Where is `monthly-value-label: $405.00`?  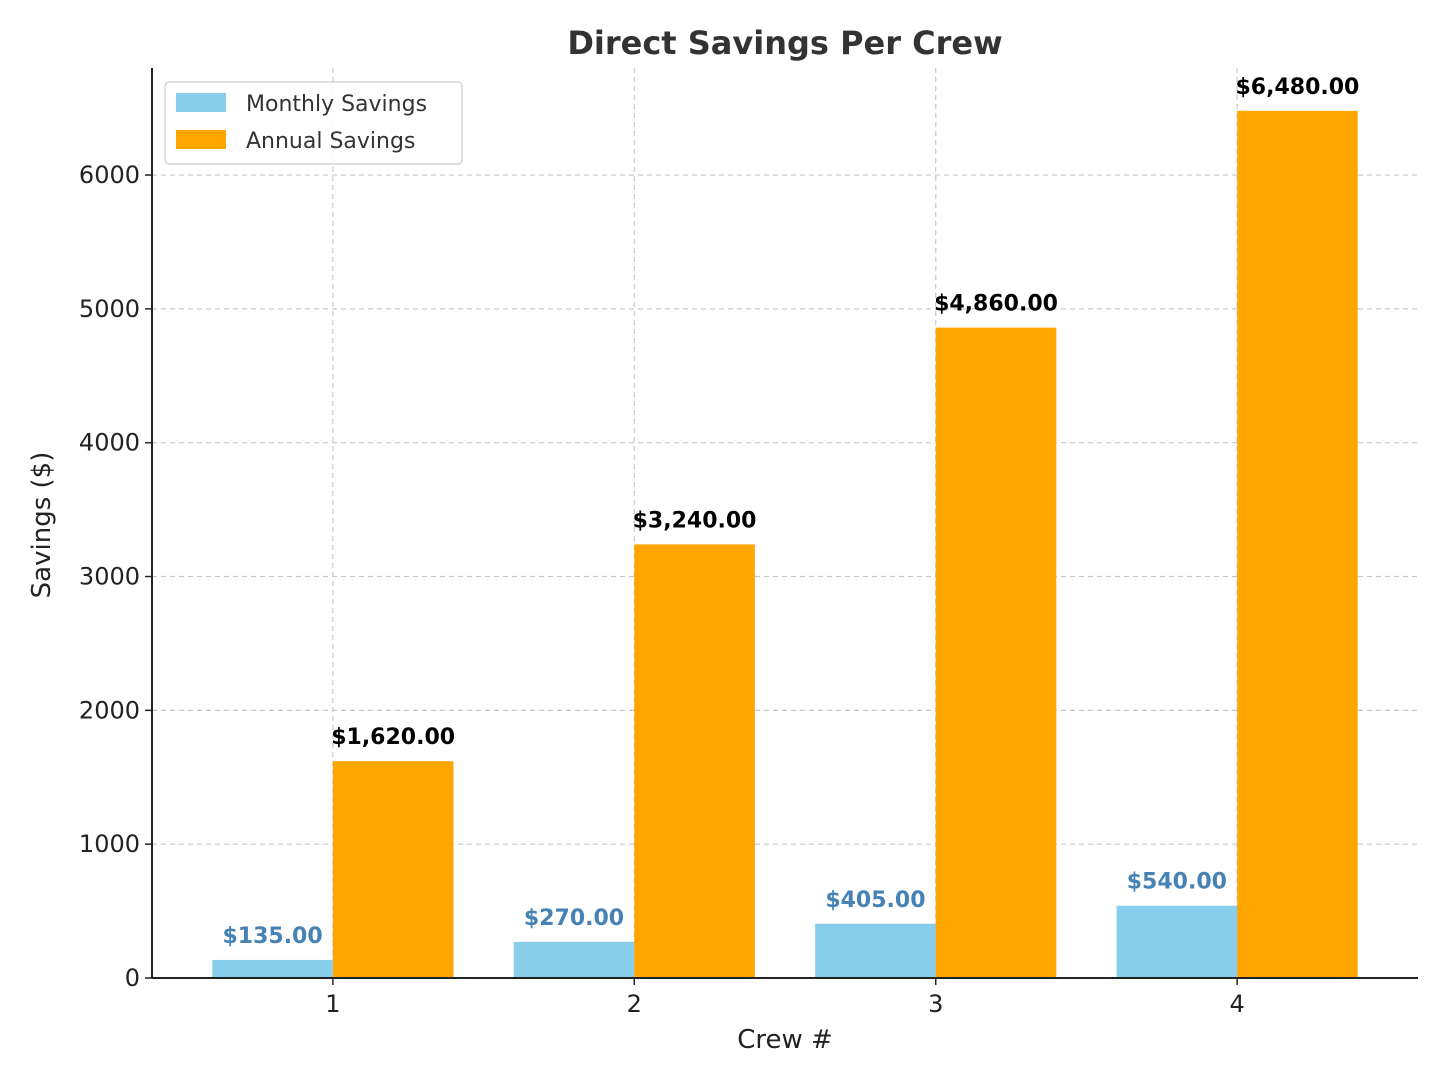
monthly-value-label: $405.00 is located at coordinates (875, 900).